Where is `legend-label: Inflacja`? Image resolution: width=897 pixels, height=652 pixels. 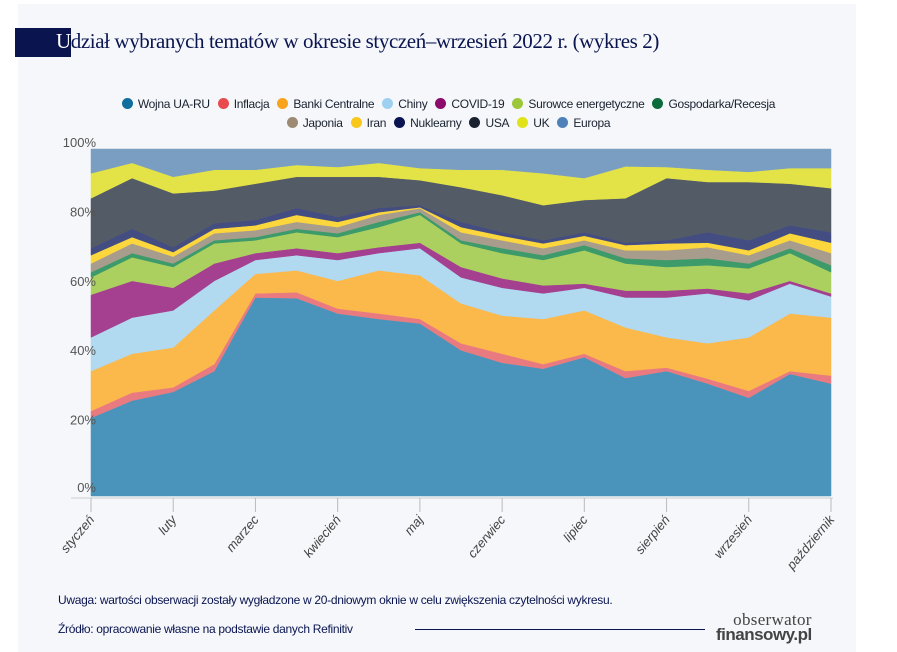 legend-label: Inflacja is located at coordinates (251, 104).